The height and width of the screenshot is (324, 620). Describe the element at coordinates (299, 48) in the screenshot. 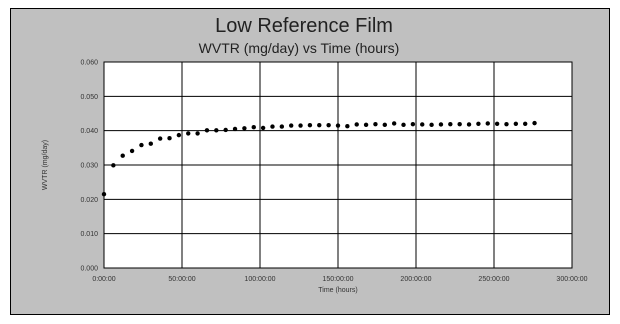

I see `chart-subtitle: WVTR (mg/day) vs Time (hours)` at that location.